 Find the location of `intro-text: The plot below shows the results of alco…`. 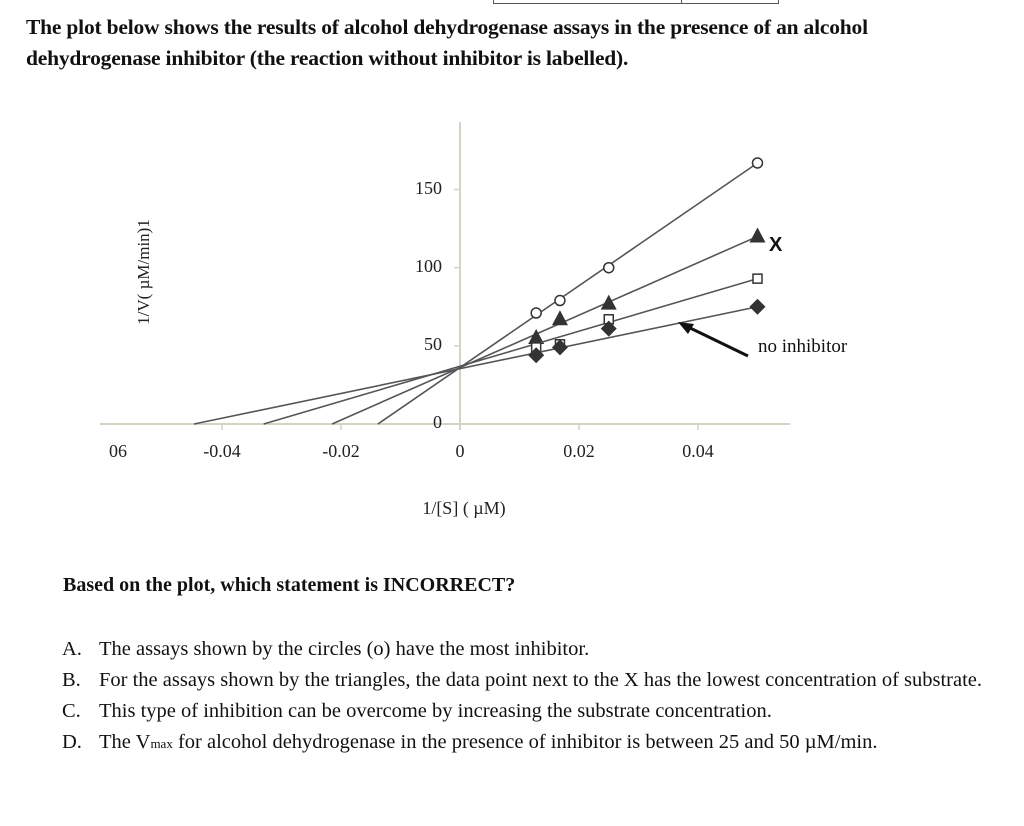

intro-text: The plot below shows the results of alco… is located at coordinates (447, 42).